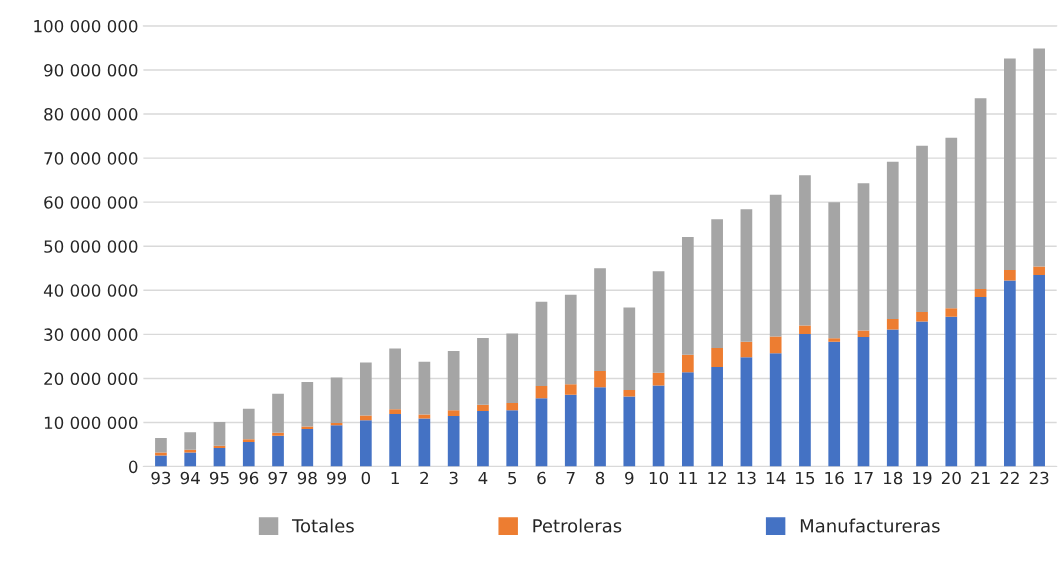 This screenshot has width=1062, height=576. Describe the element at coordinates (91, 423) in the screenshot. I see `y-tick-label: 10 000 000` at that location.